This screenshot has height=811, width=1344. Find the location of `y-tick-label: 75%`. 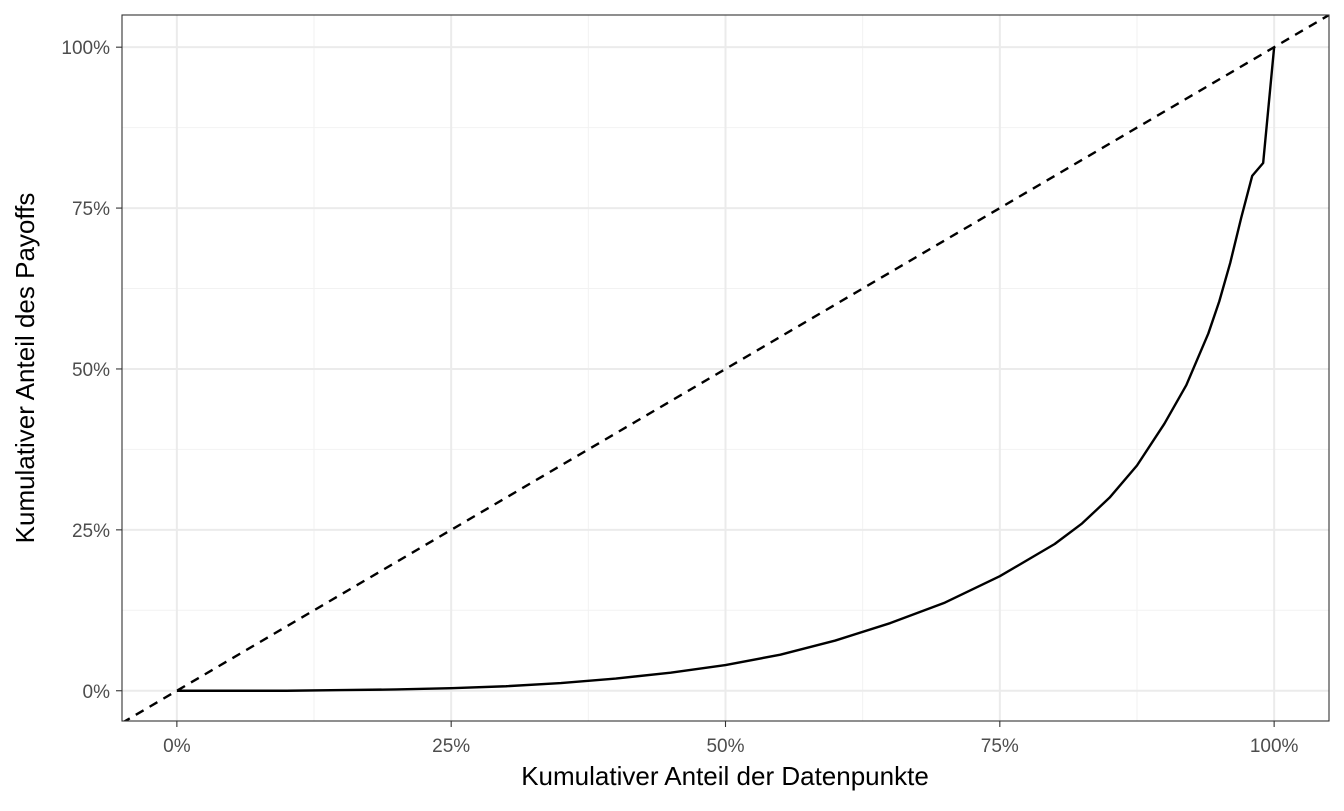

y-tick-label: 75% is located at coordinates (91, 209).